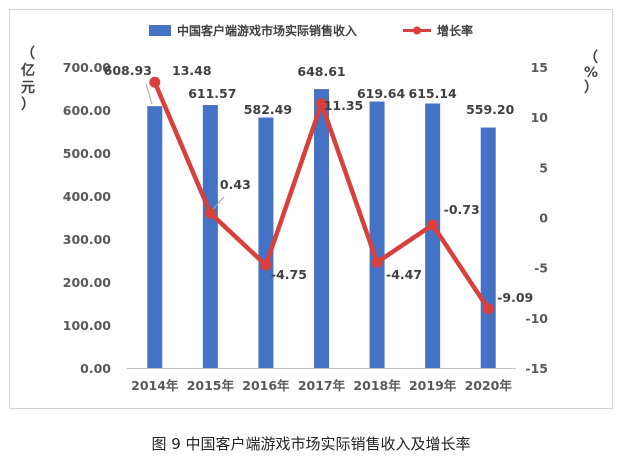  I want to click on bar-2019年, so click(433, 235).